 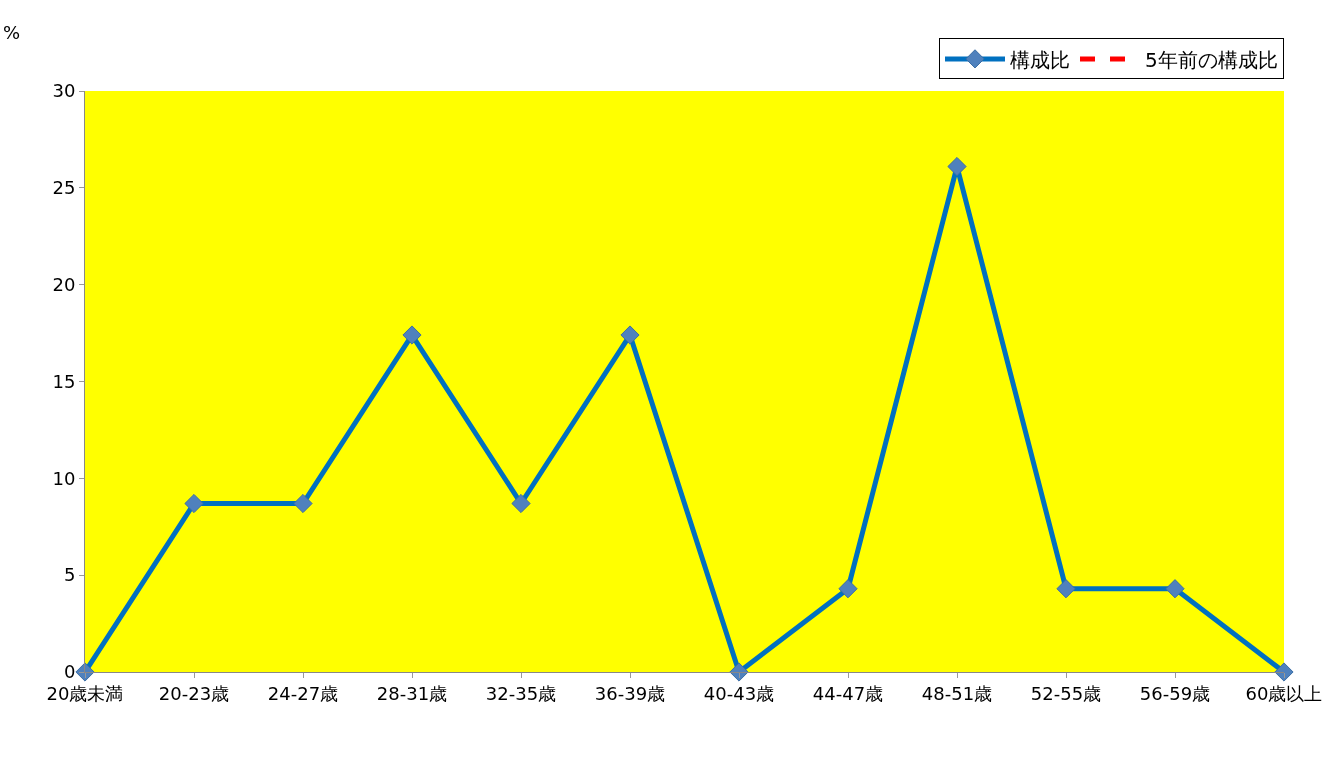 What do you see at coordinates (412, 693) in the screenshot?
I see `x-tick-label: 28-31歳` at bounding box center [412, 693].